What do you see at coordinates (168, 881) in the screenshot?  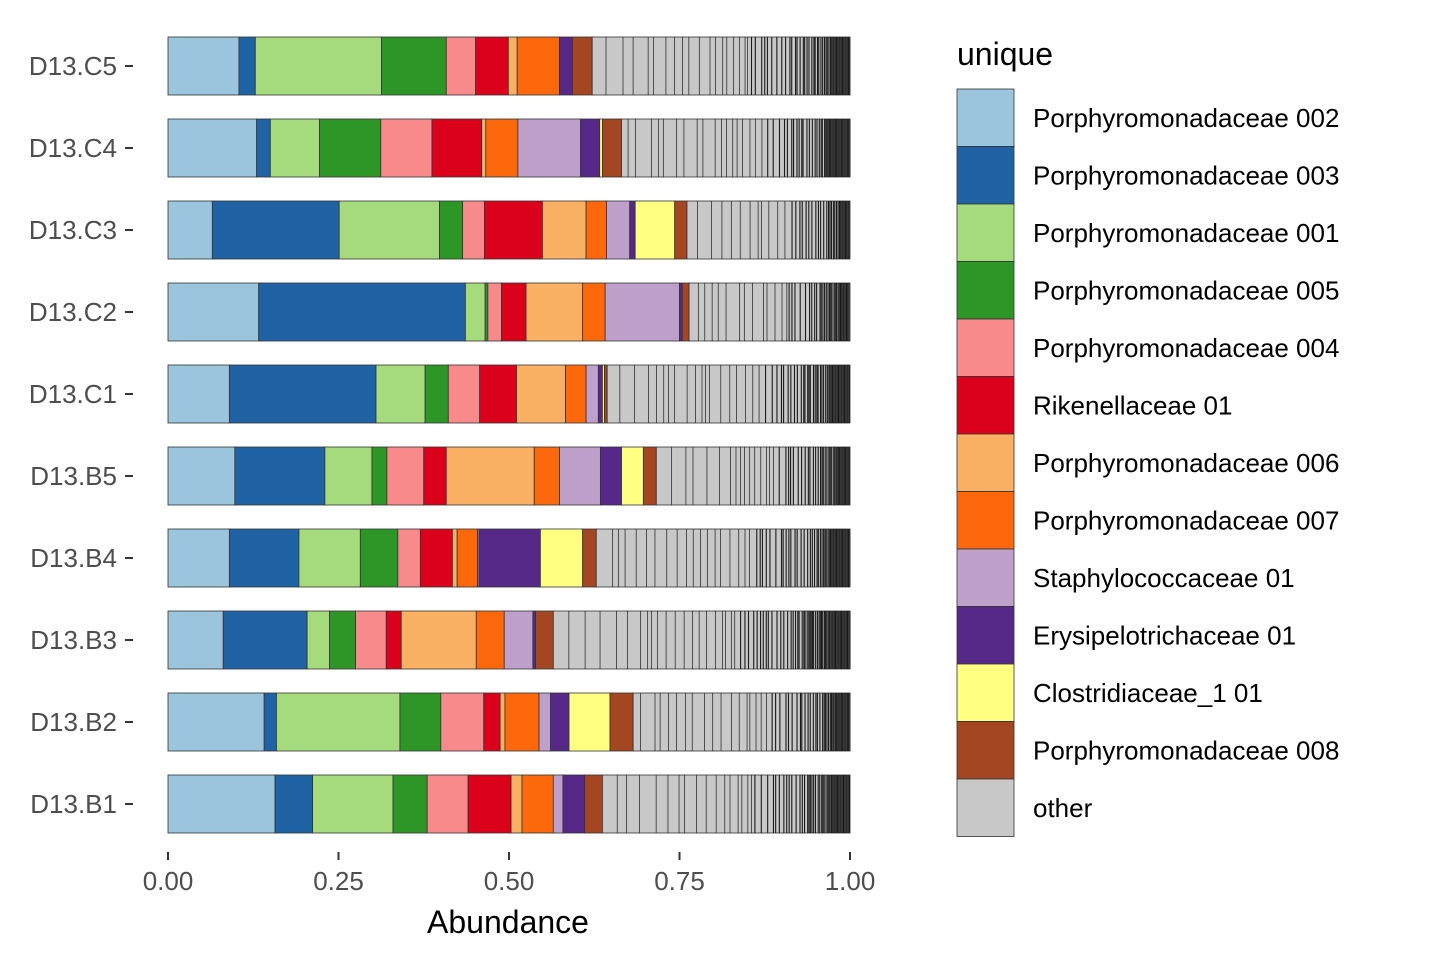 I see `x-tick-label: 0.00` at bounding box center [168, 881].